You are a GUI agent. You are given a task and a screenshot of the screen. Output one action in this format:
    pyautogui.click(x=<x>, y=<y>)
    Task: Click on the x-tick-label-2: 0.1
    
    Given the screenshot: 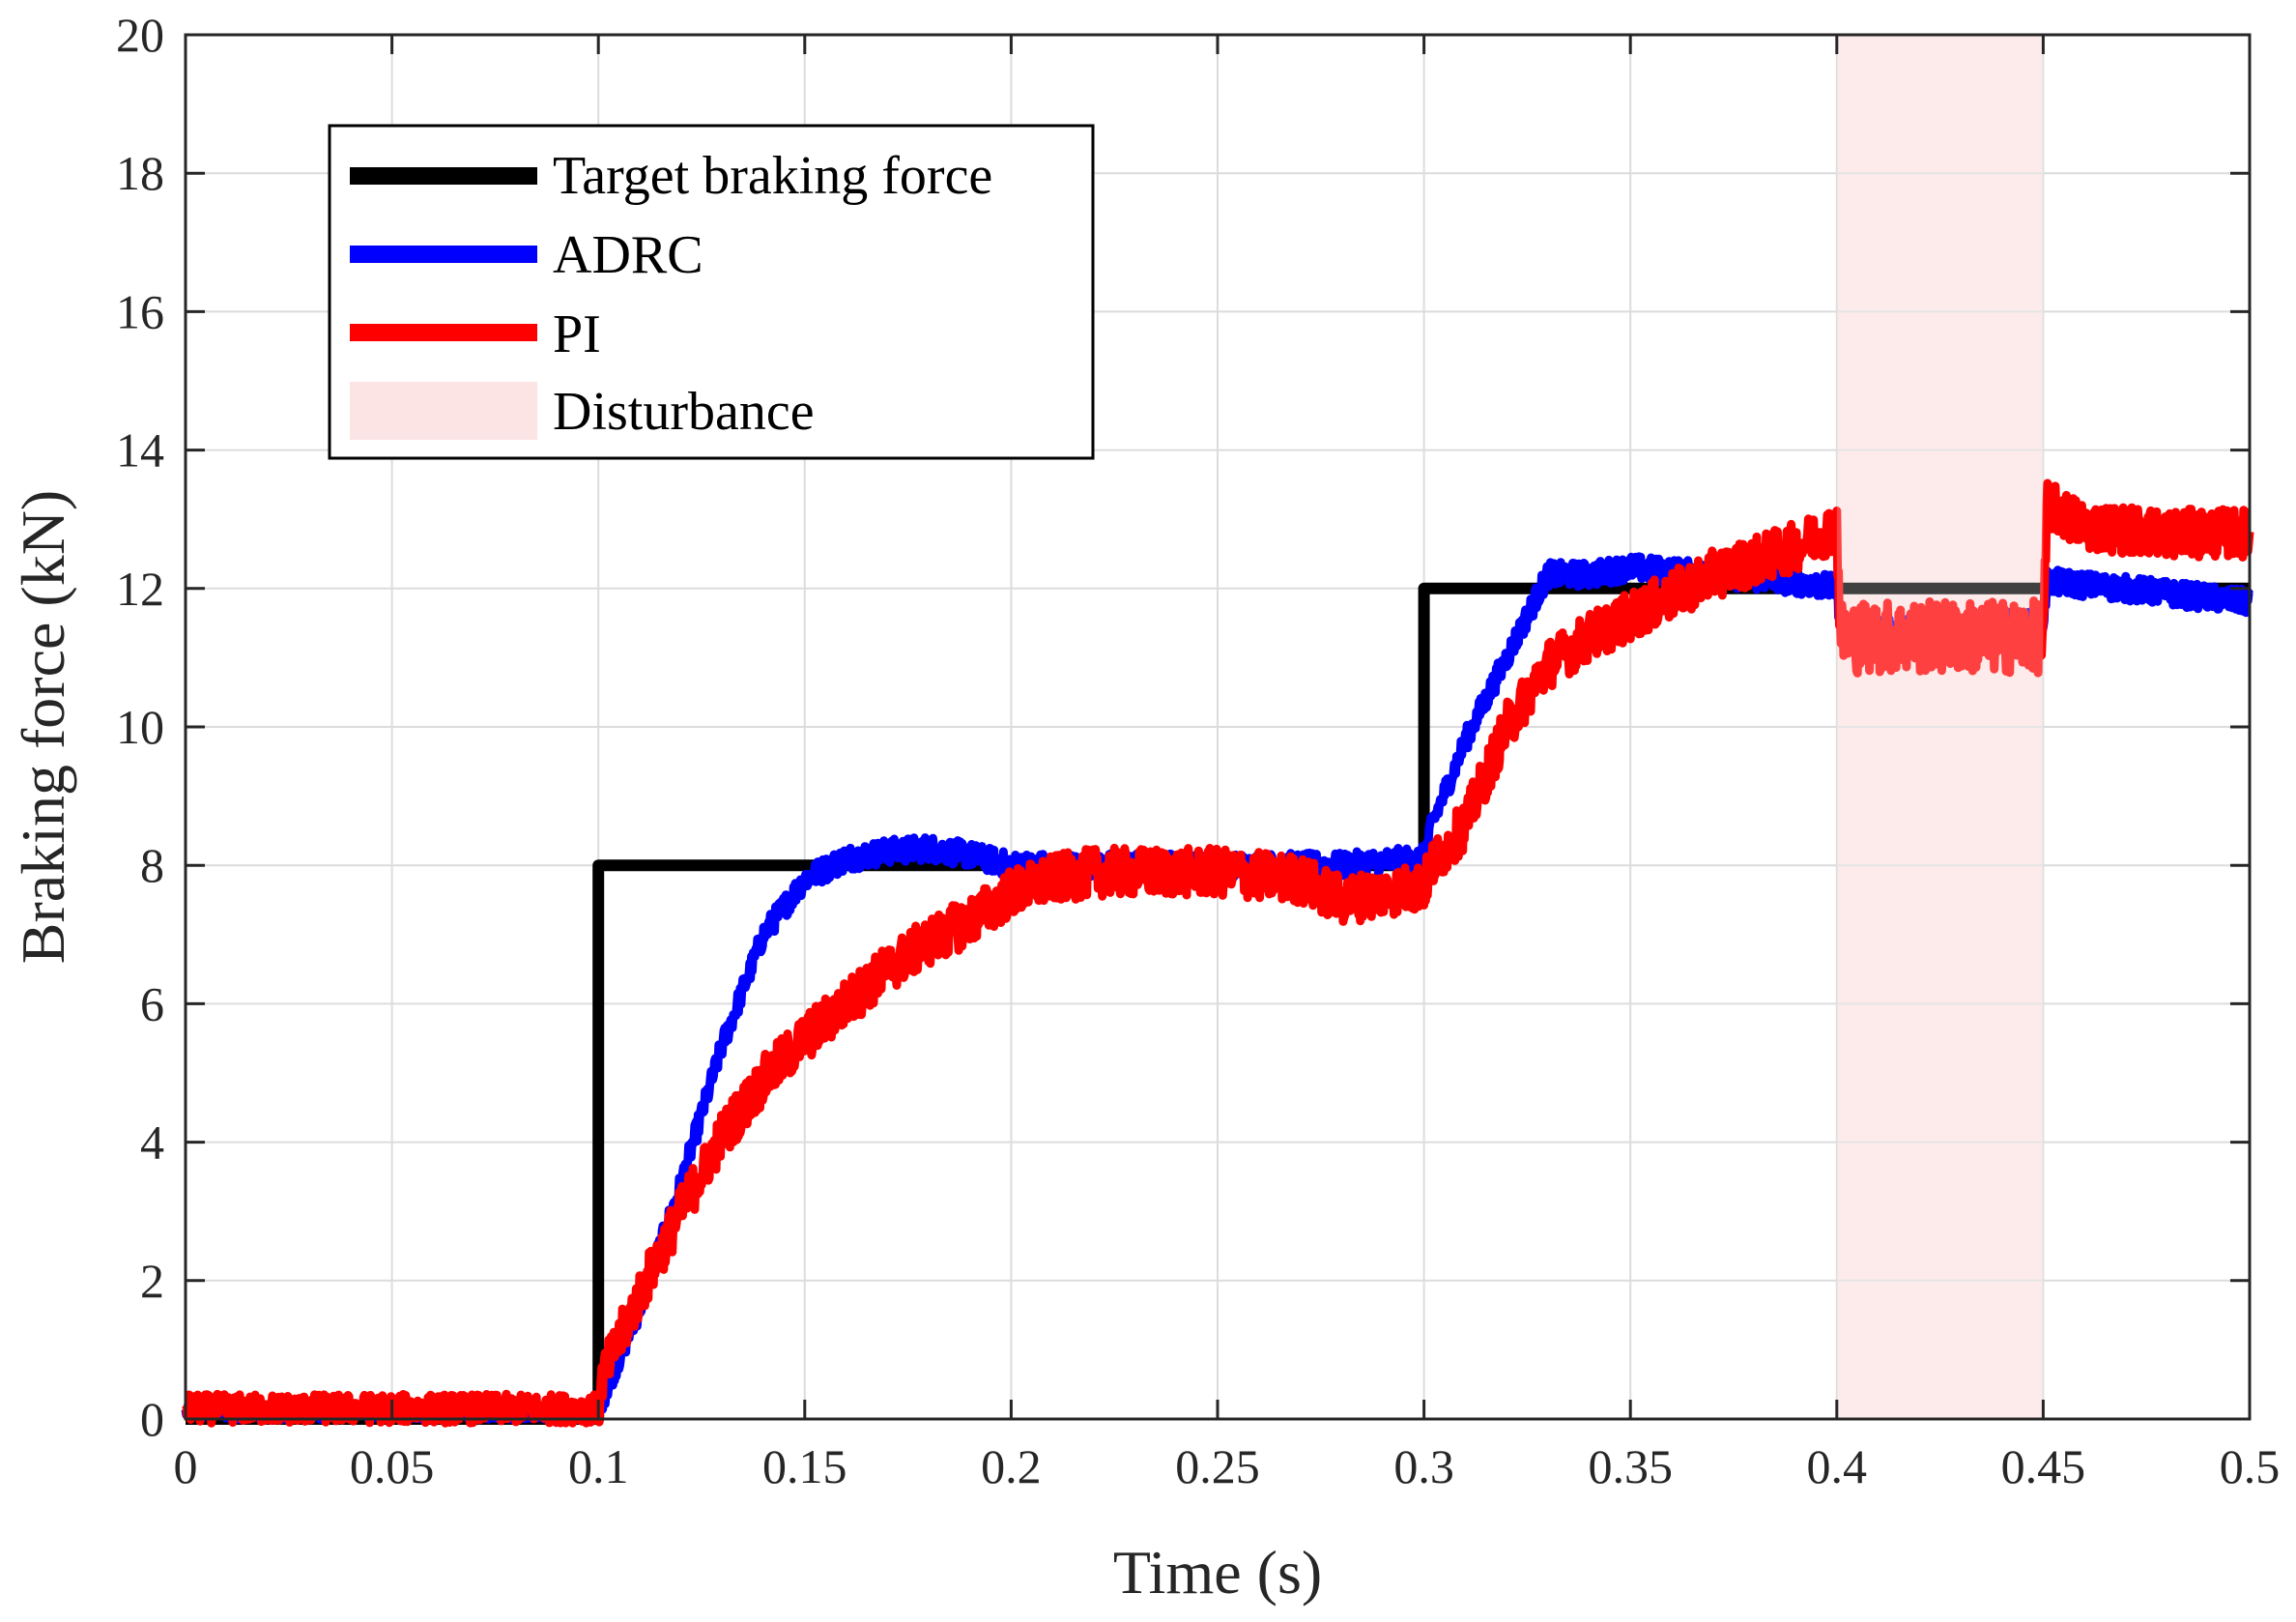 What is the action you would take?
    pyautogui.click(x=598, y=1466)
    